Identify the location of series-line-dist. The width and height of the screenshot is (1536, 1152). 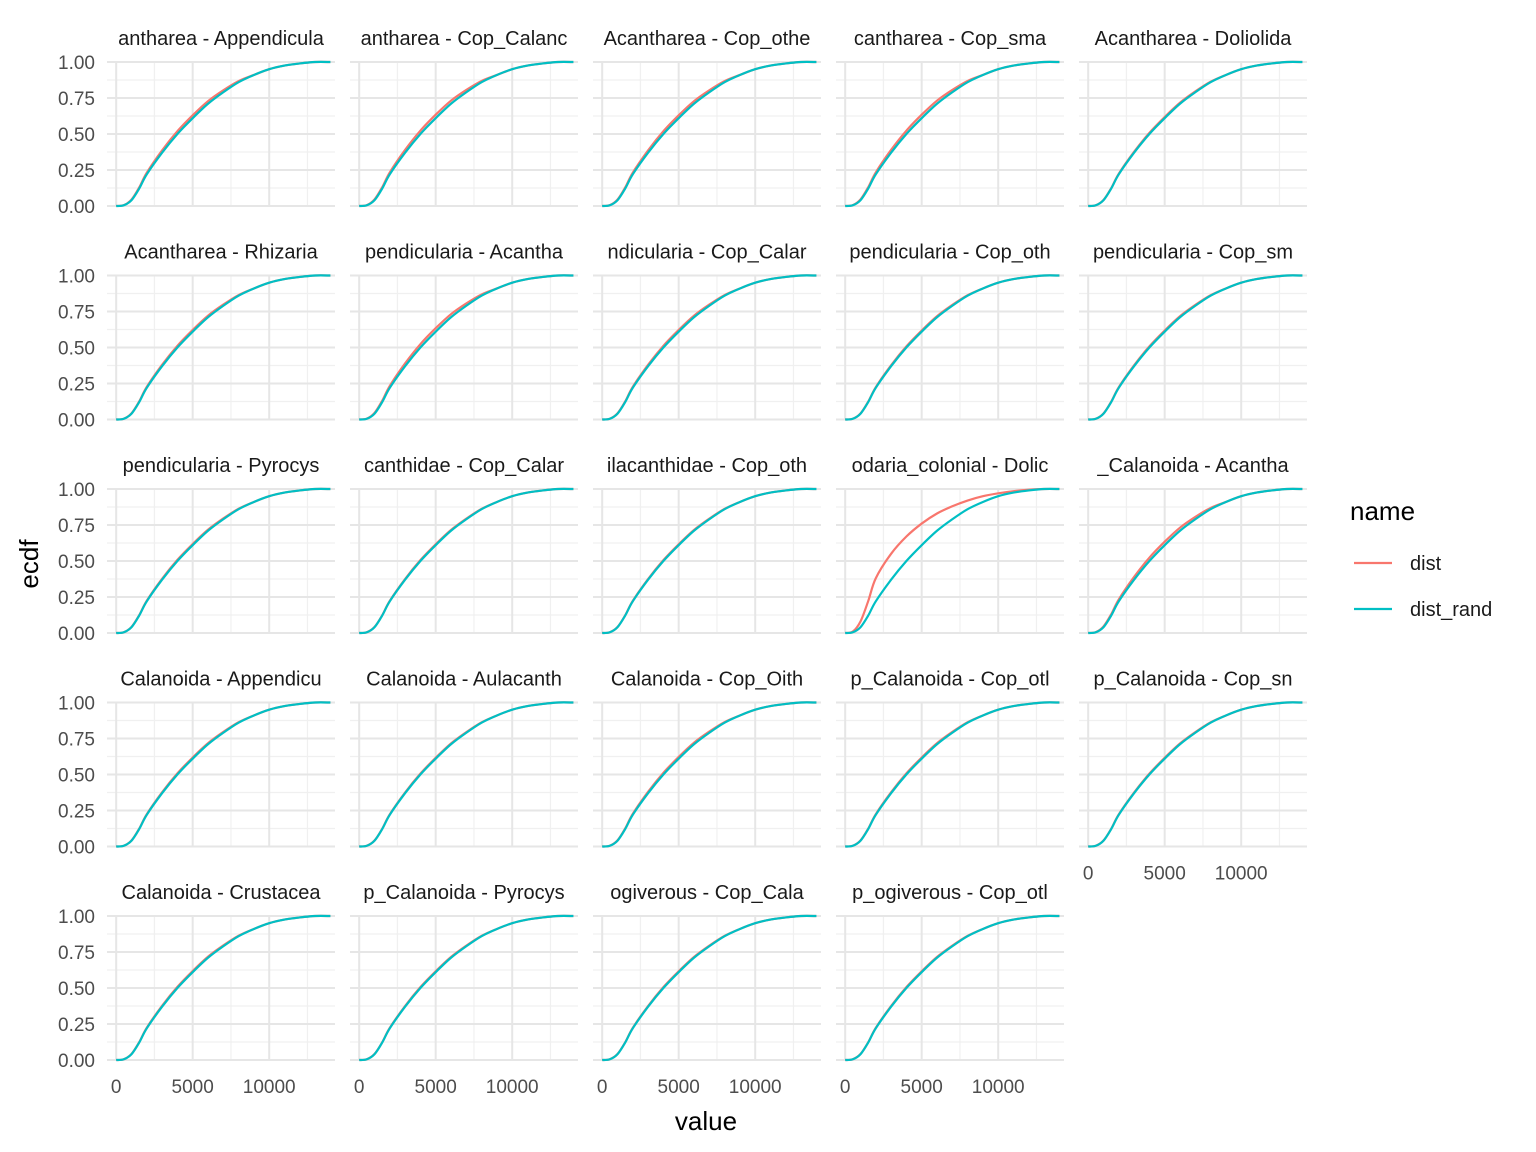
(952, 561).